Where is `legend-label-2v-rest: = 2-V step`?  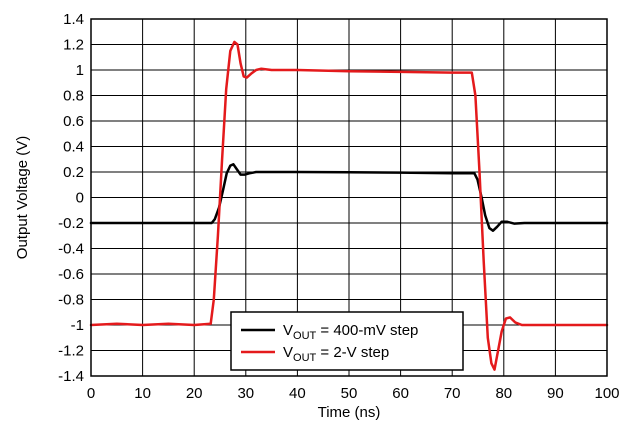
legend-label-2v-rest: = 2-V step is located at coordinates (352, 352).